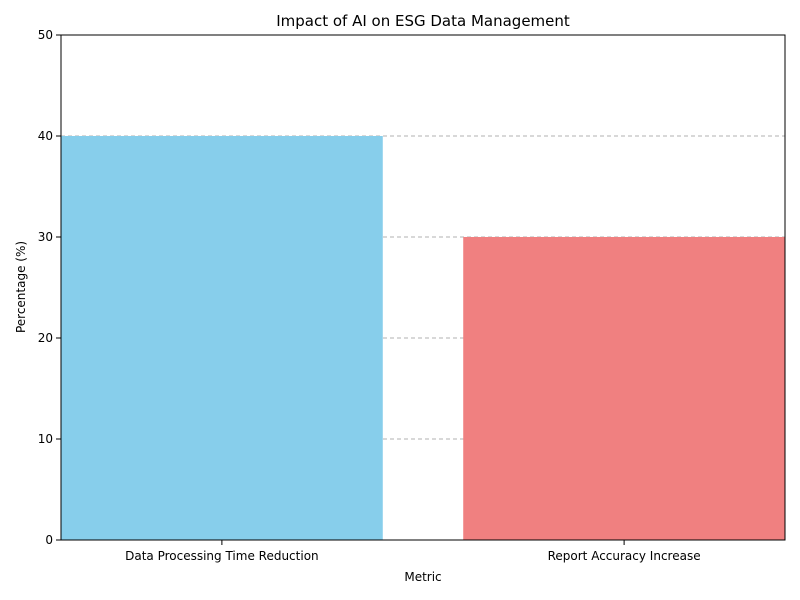 Image resolution: width=800 pixels, height=600 pixels. Describe the element at coordinates (49, 287) in the screenshot. I see `y-axis: 0 10 20 30 40 50` at that location.